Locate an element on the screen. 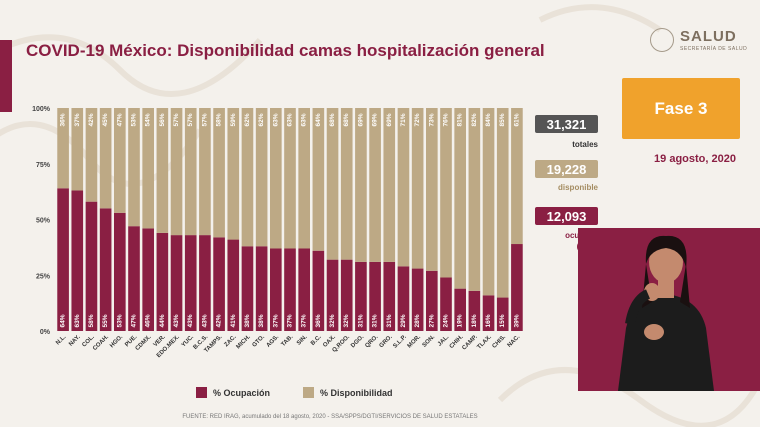 This screenshot has width=760, height=427. data-label-occupied: 16% is located at coordinates (488, 320).